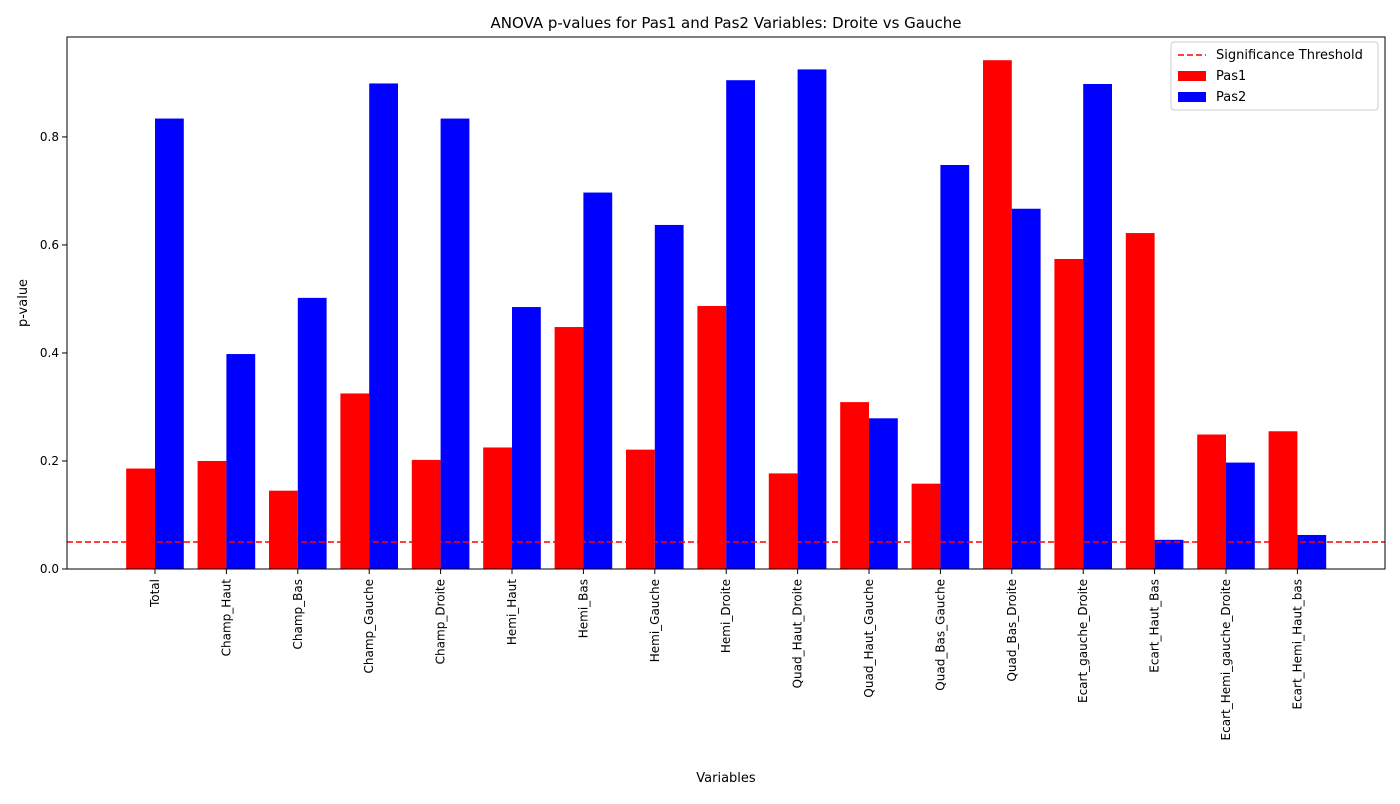 The height and width of the screenshot is (804, 1400). Describe the element at coordinates (283, 529) in the screenshot. I see `bar-pas1-champ_bas` at that location.